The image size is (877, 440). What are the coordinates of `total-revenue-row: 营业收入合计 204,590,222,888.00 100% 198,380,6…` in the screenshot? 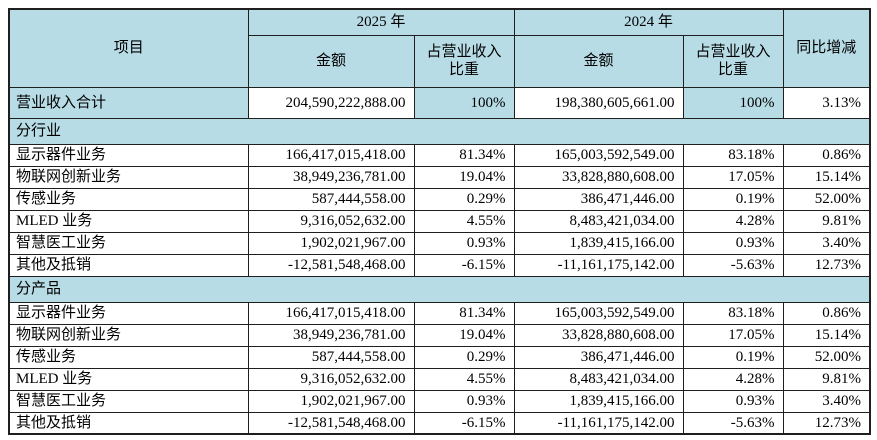 It's located at (439, 102).